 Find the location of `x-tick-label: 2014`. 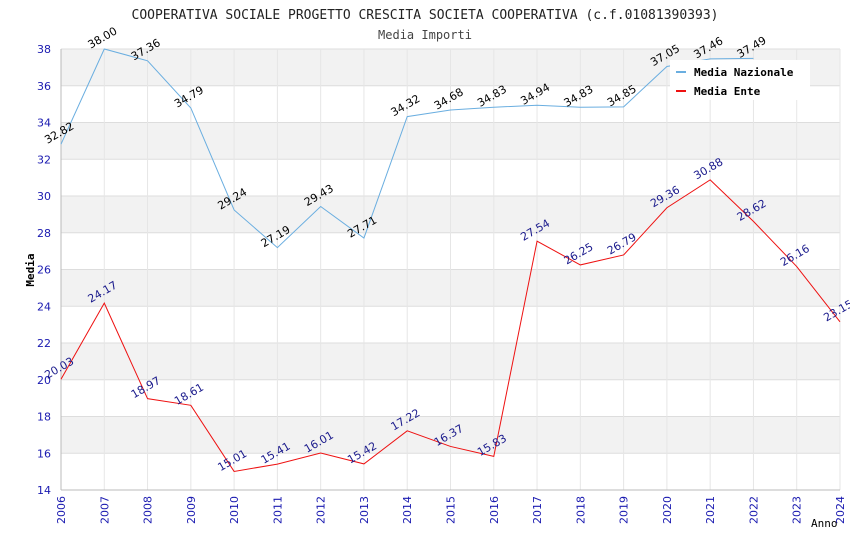

x-tick-label: 2014 is located at coordinates (407, 510).